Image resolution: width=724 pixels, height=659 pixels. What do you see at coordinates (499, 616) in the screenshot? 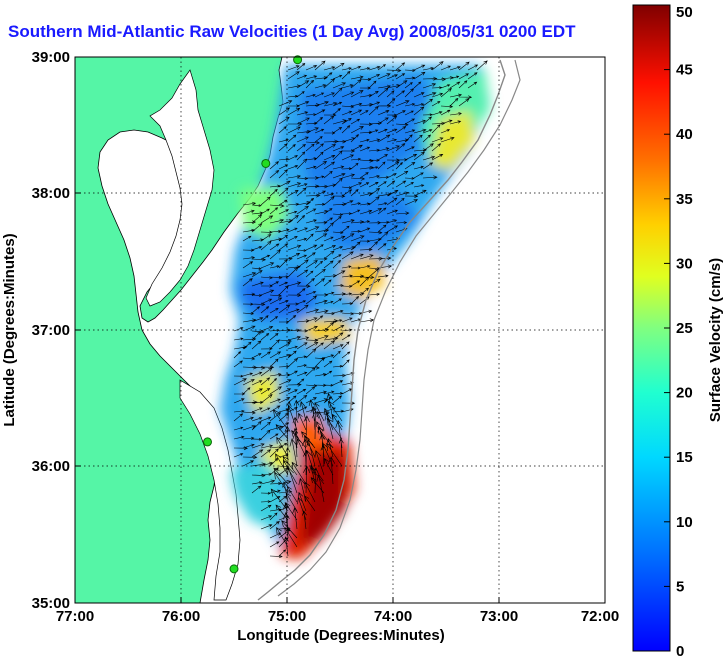
I see `x-tick-label: 73:00` at bounding box center [499, 616].